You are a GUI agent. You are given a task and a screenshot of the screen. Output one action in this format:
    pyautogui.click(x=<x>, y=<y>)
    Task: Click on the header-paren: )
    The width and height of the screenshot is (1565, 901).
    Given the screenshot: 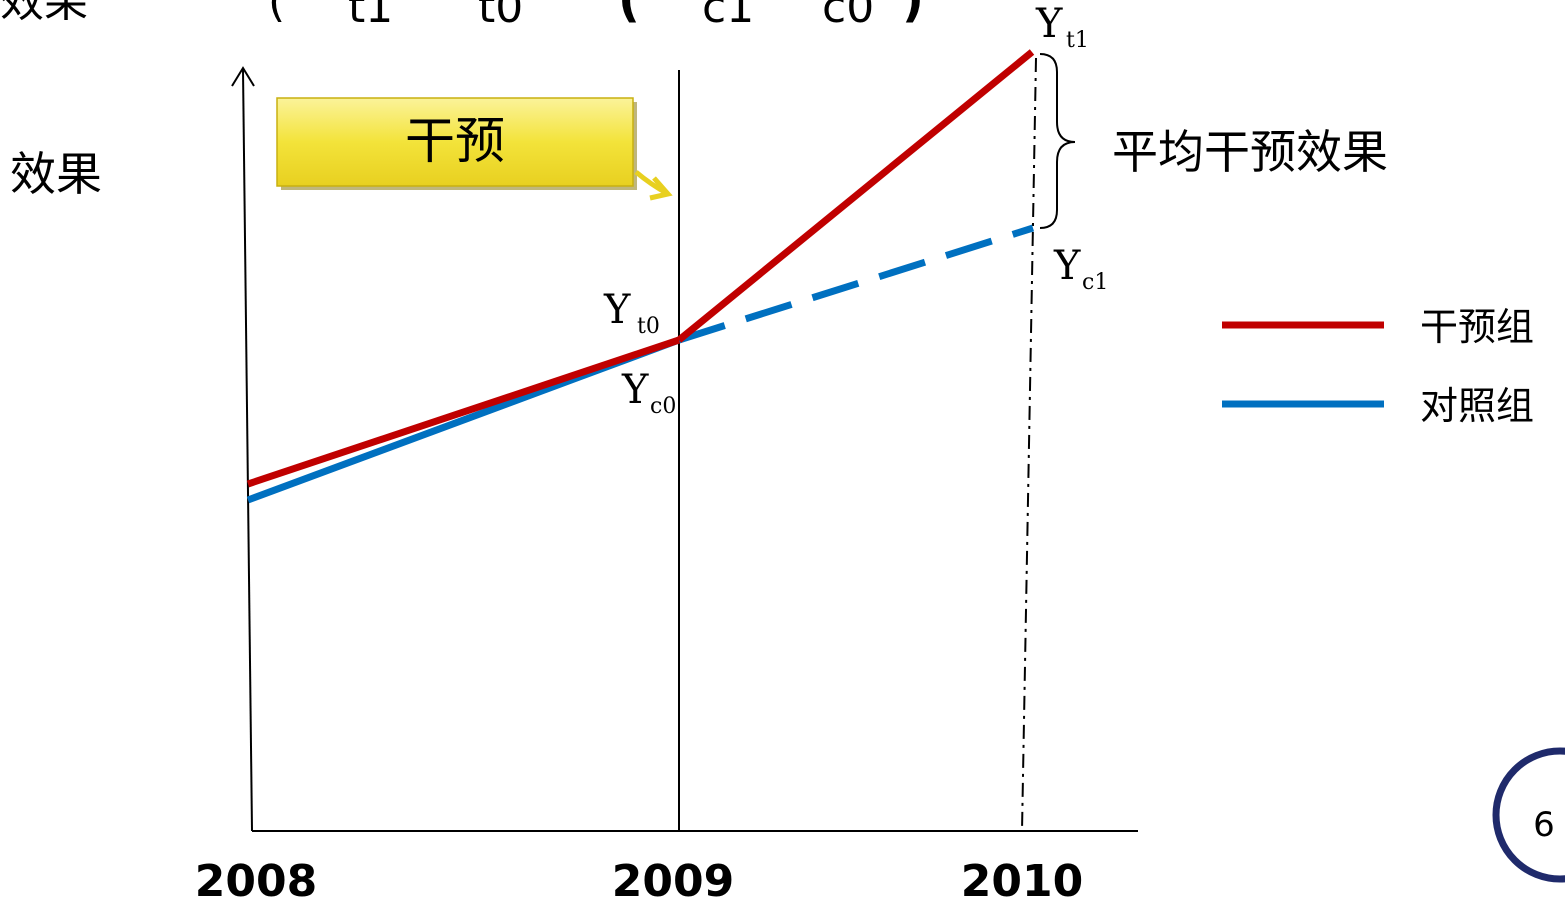 What is the action you would take?
    pyautogui.click(x=913, y=14)
    